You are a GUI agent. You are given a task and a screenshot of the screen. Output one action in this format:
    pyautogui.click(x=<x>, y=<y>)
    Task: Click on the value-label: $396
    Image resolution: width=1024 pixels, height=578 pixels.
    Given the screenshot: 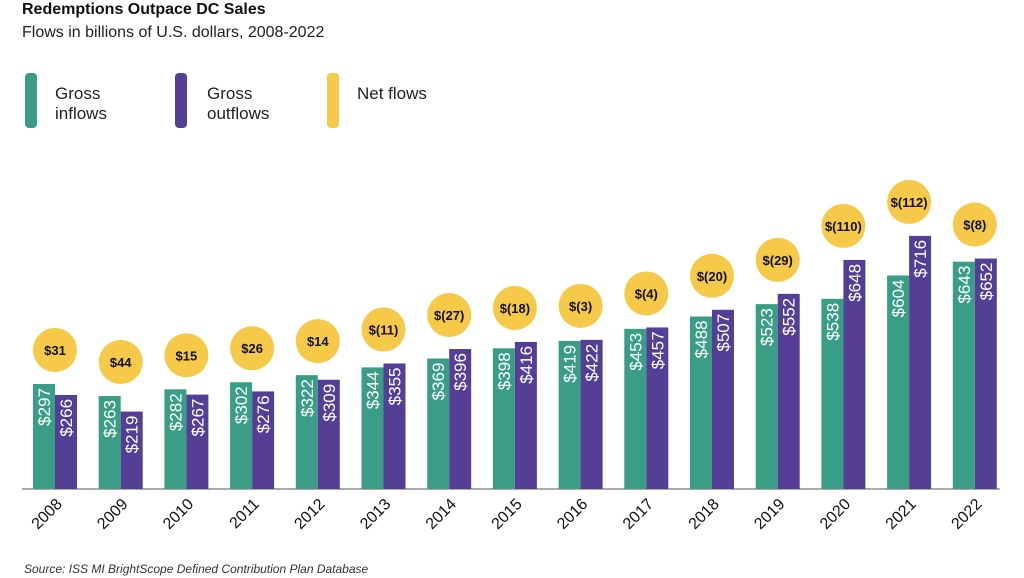 What is the action you would take?
    pyautogui.click(x=460, y=372)
    